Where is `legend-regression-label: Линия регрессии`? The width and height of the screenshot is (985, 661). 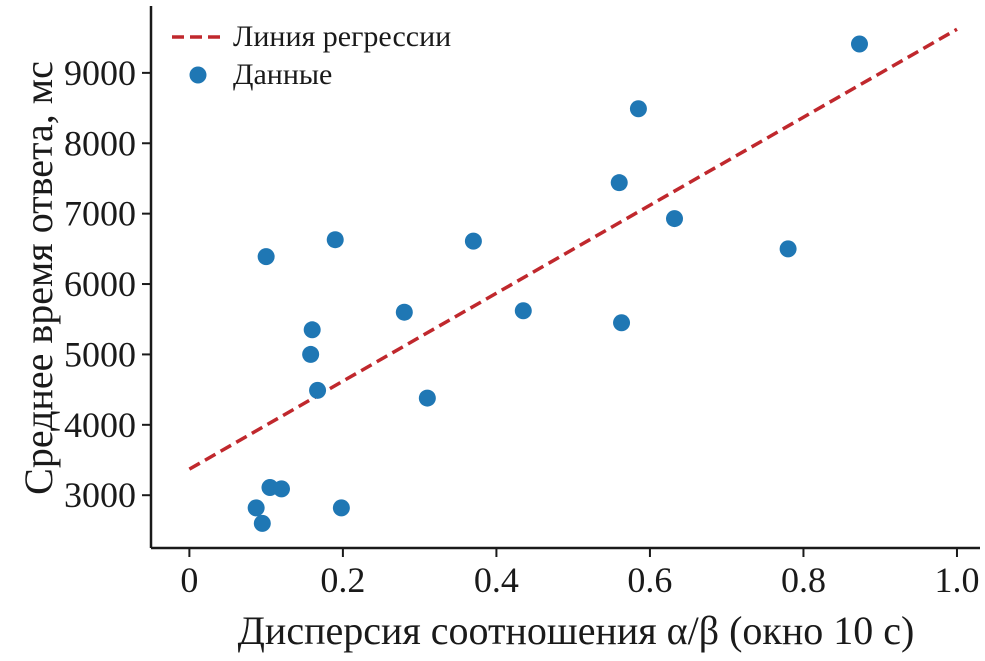
legend-regression-label: Линия регрессии is located at coordinates (342, 36).